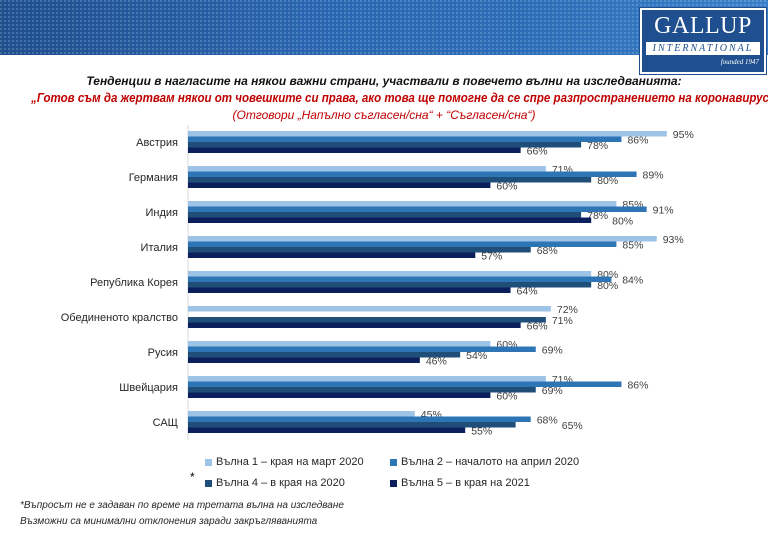 This screenshot has width=768, height=534. Describe the element at coordinates (119, 318) in the screenshot. I see `category-label: Обединеното кралство` at that location.